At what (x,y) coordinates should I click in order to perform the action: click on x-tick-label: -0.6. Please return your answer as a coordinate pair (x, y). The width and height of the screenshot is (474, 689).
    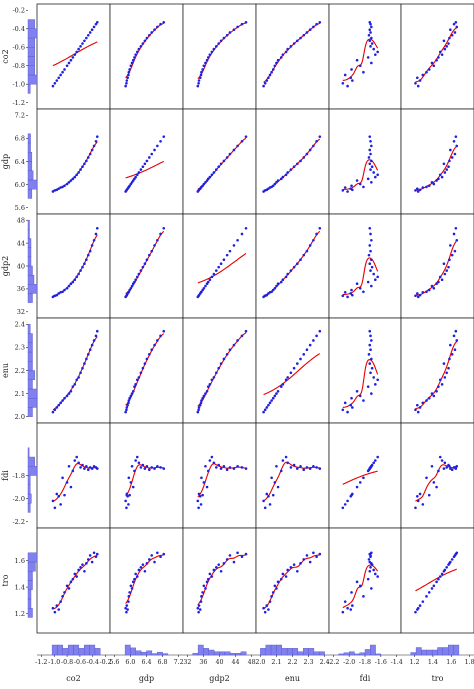
    Looking at the image, I should click on (80, 662).